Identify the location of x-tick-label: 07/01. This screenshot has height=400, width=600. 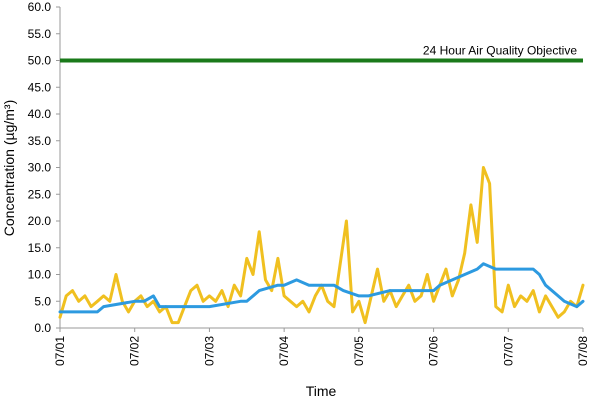
(60, 351).